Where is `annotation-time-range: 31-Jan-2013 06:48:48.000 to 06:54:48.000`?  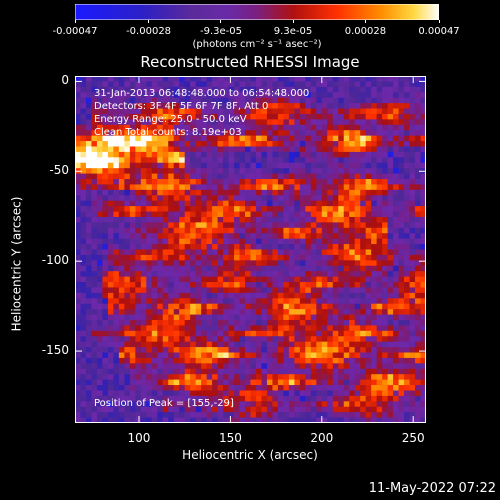 annotation-time-range: 31-Jan-2013 06:48:48.000 to 06:54:48.000 is located at coordinates (202, 93).